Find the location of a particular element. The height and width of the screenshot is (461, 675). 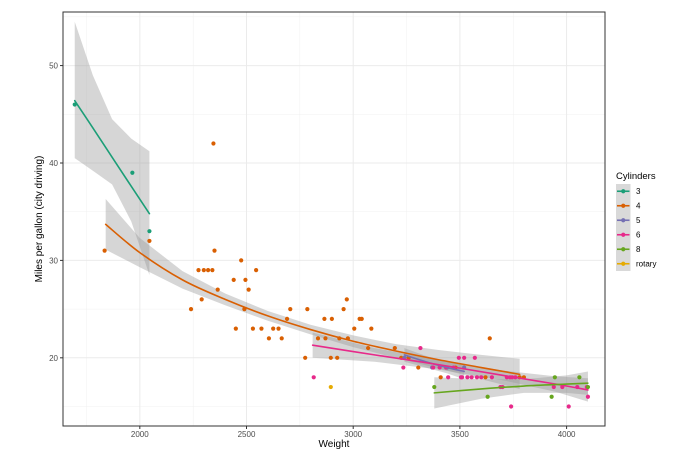

x-tick-label: 4000 is located at coordinates (567, 434).